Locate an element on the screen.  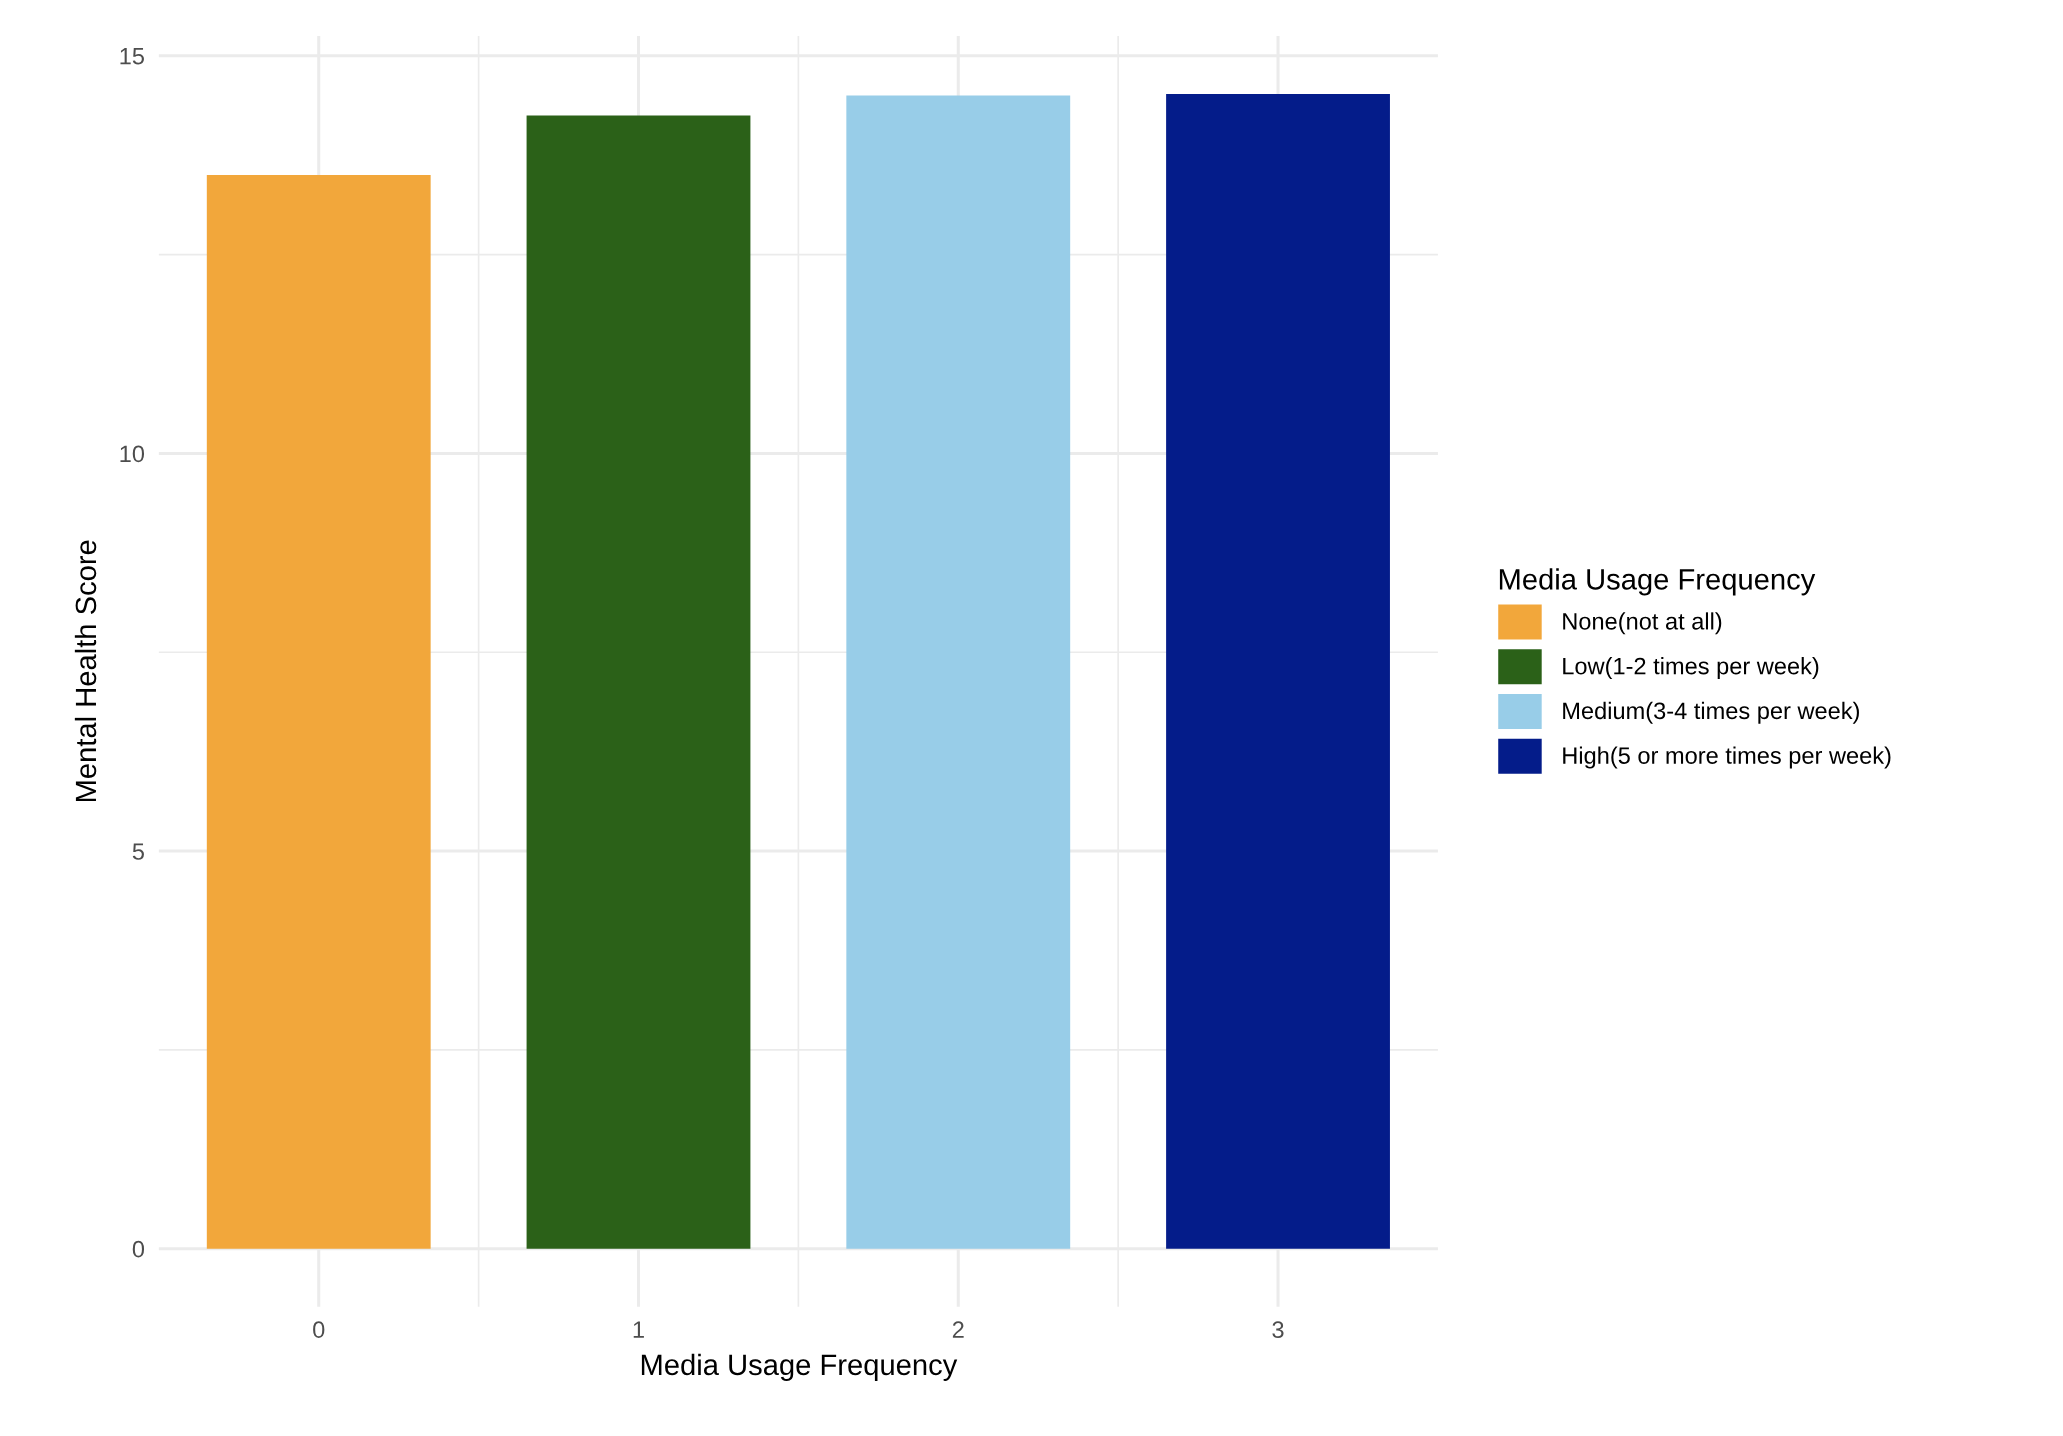
x-axis-title: Media Usage Frequency is located at coordinates (799, 1367).